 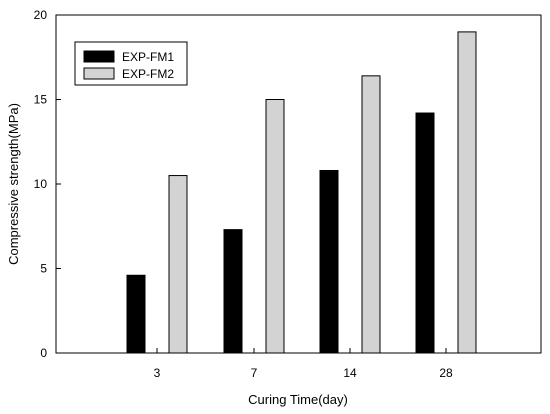 What do you see at coordinates (41, 15) in the screenshot?
I see `y-tick-label: 20` at bounding box center [41, 15].